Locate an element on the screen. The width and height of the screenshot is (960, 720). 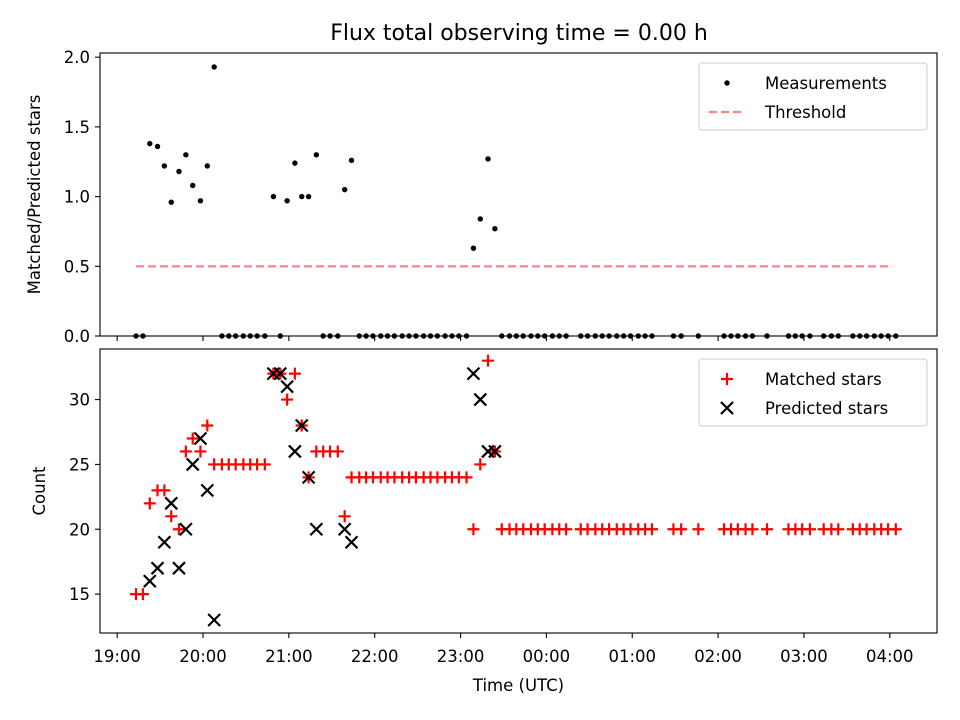
legend: Matched stars Predicted stars is located at coordinates (813, 392).